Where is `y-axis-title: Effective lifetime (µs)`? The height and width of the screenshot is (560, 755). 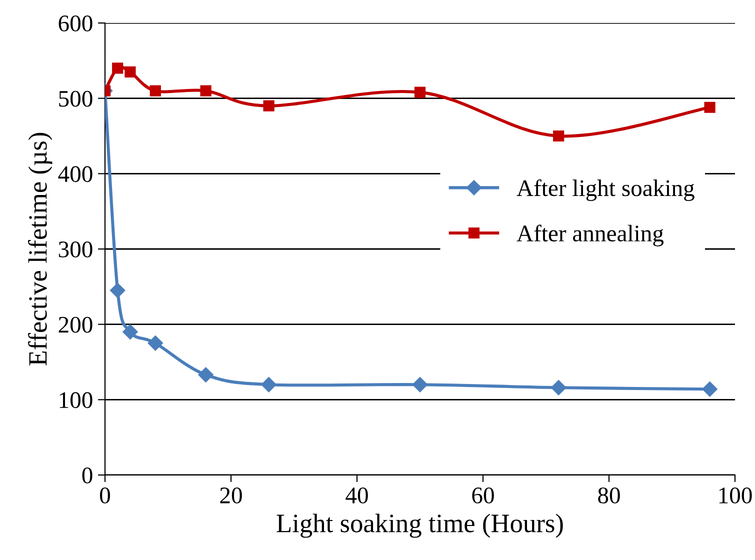
y-axis-title: Effective lifetime (µs) is located at coordinates (40, 249).